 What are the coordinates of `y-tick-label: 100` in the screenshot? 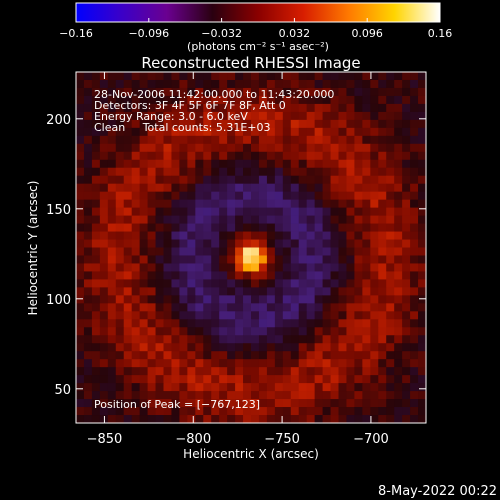 It's located at (58, 300).